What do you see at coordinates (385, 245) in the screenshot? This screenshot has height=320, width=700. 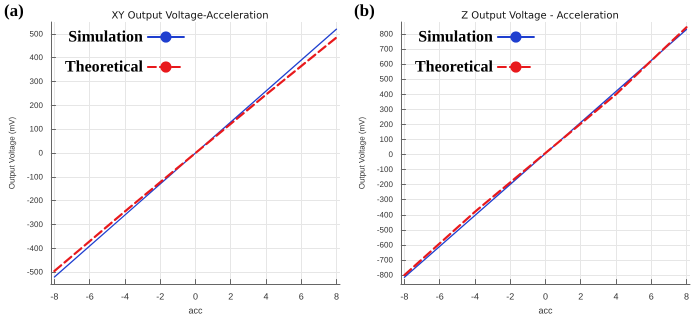 I see `y-tick-label: -600` at bounding box center [385, 245].